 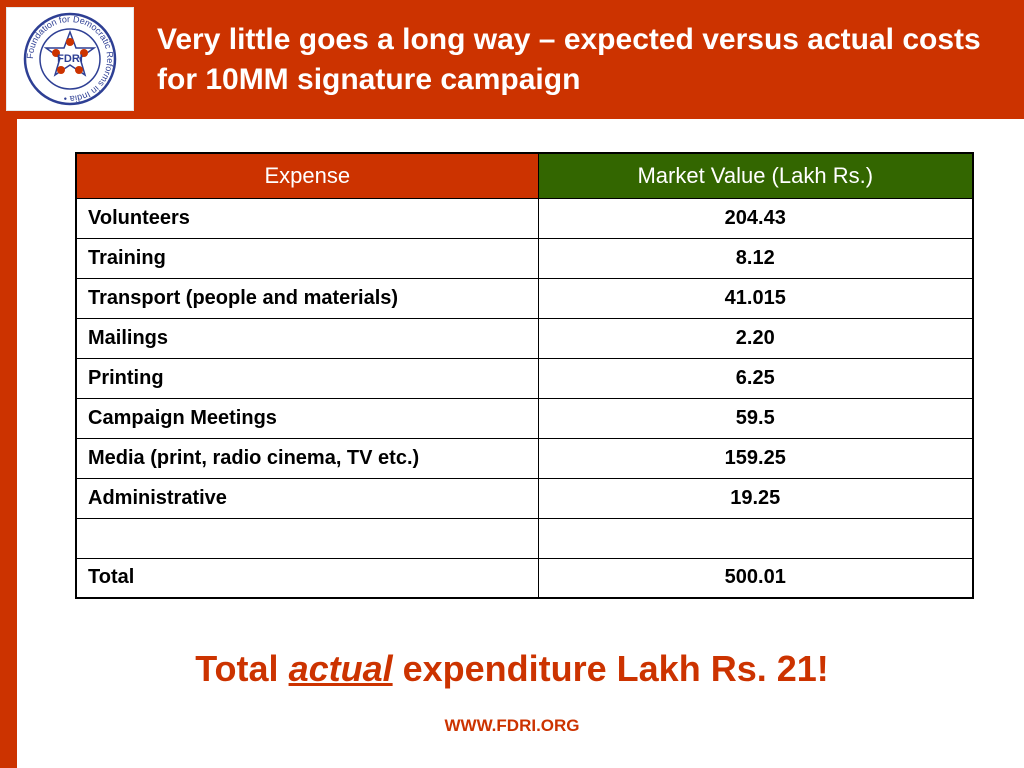 I want to click on expense-cell: Printing, so click(x=307, y=378).